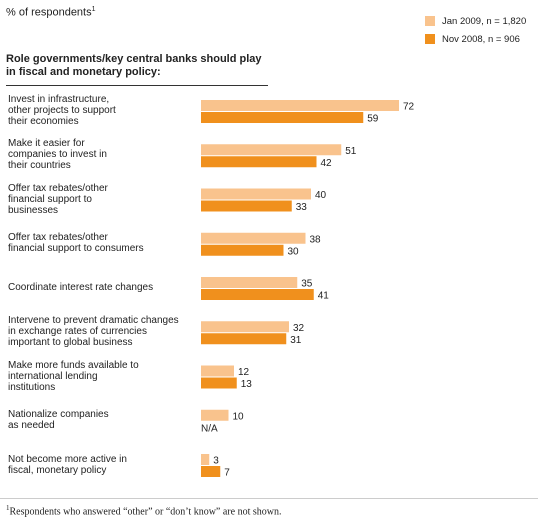 Image resolution: width=545 pixels, height=529 pixels. What do you see at coordinates (321, 195) in the screenshot?
I see `bar-value-label: 40` at bounding box center [321, 195].